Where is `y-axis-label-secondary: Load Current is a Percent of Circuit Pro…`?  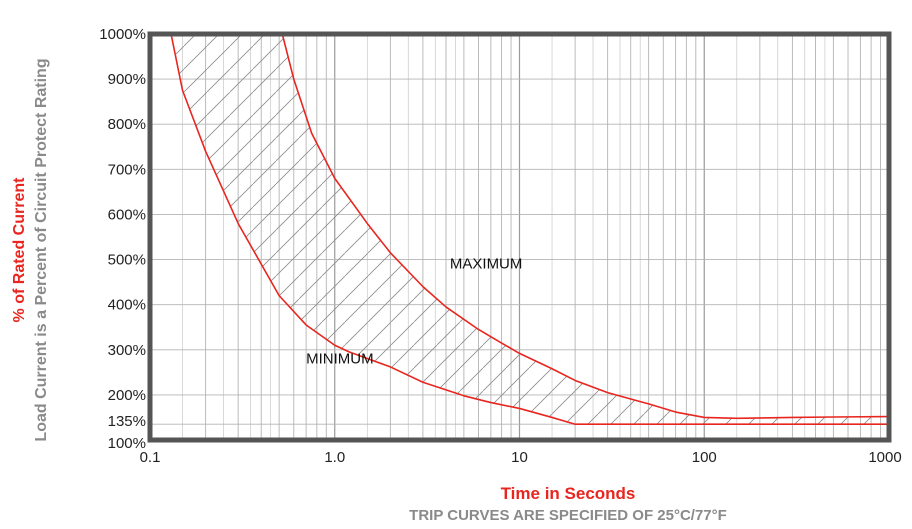
y-axis-label-secondary: Load Current is a Percent of Circuit Pro… is located at coordinates (41, 249).